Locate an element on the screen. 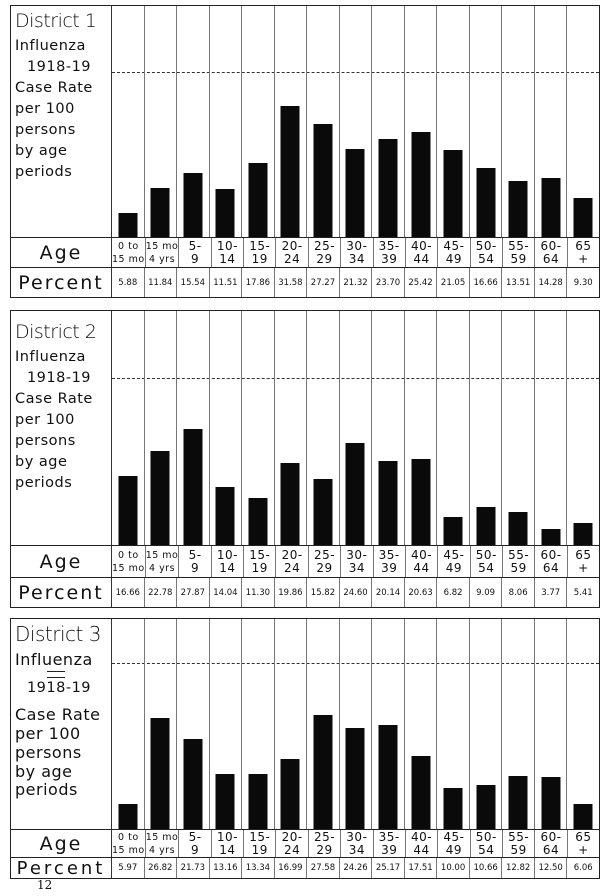 The width and height of the screenshot is (613, 896). percent-cell: 5.97 is located at coordinates (128, 868).